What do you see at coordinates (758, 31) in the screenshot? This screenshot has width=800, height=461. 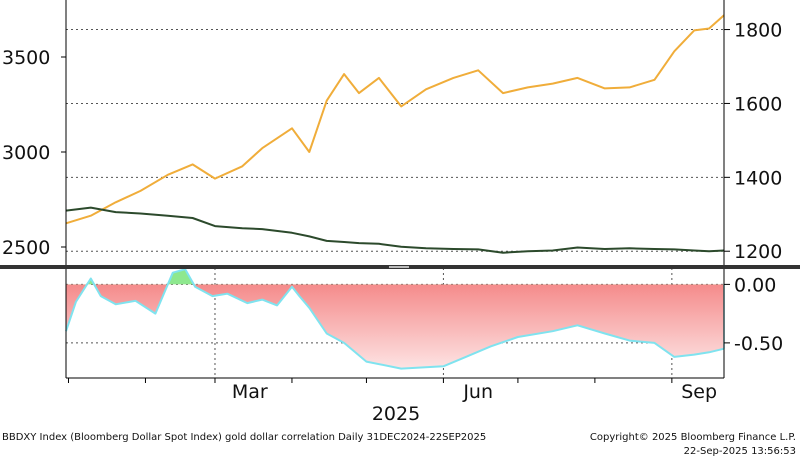 I see `right-axis-tick-label: 1800` at bounding box center [758, 31].